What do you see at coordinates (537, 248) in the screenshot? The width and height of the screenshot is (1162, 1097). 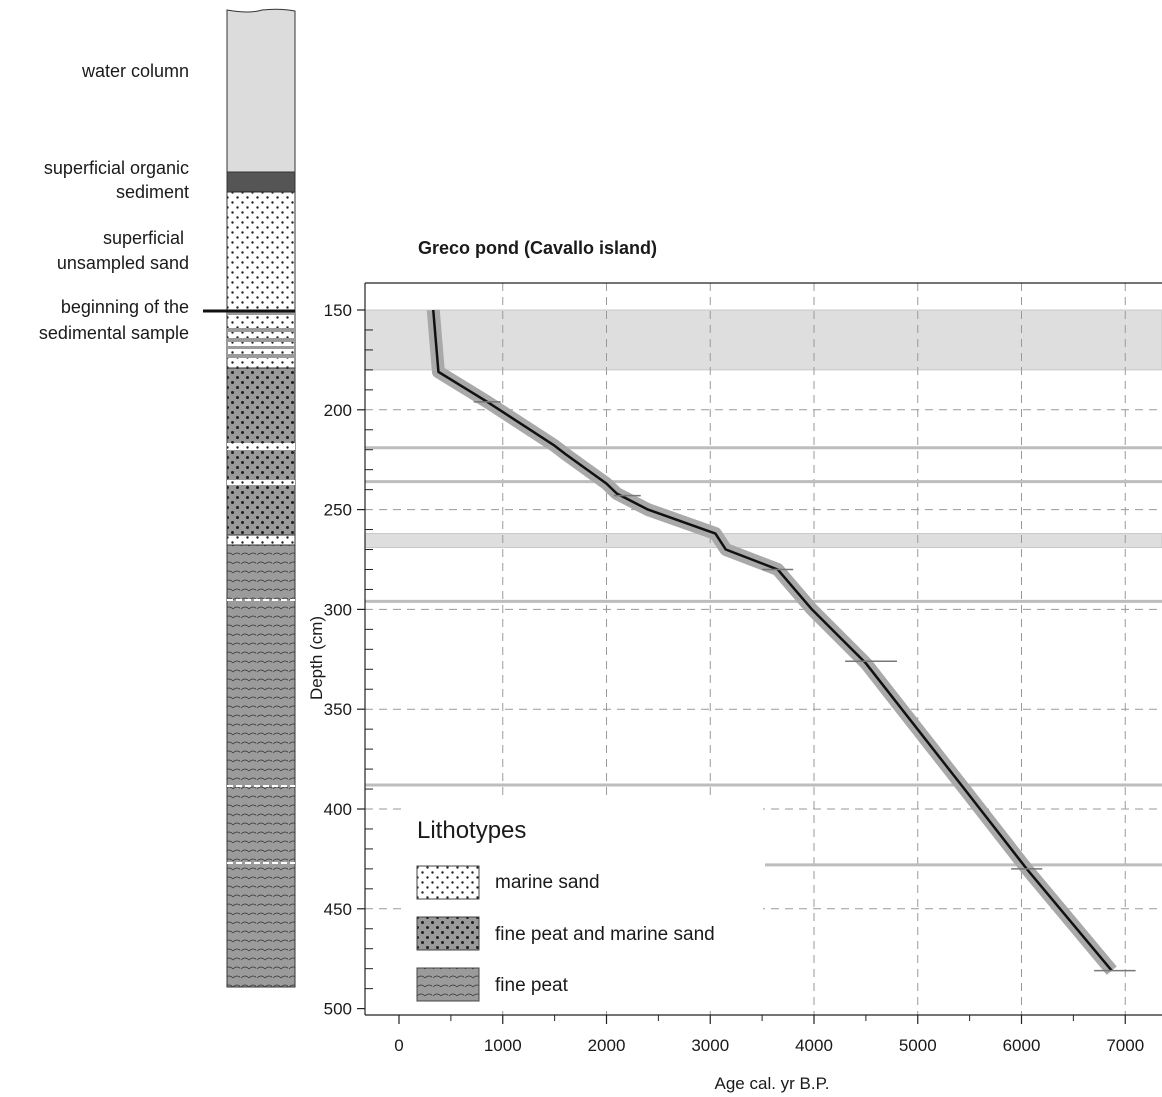 I see `chart-title: Greco pond (Cavallo island)` at bounding box center [537, 248].